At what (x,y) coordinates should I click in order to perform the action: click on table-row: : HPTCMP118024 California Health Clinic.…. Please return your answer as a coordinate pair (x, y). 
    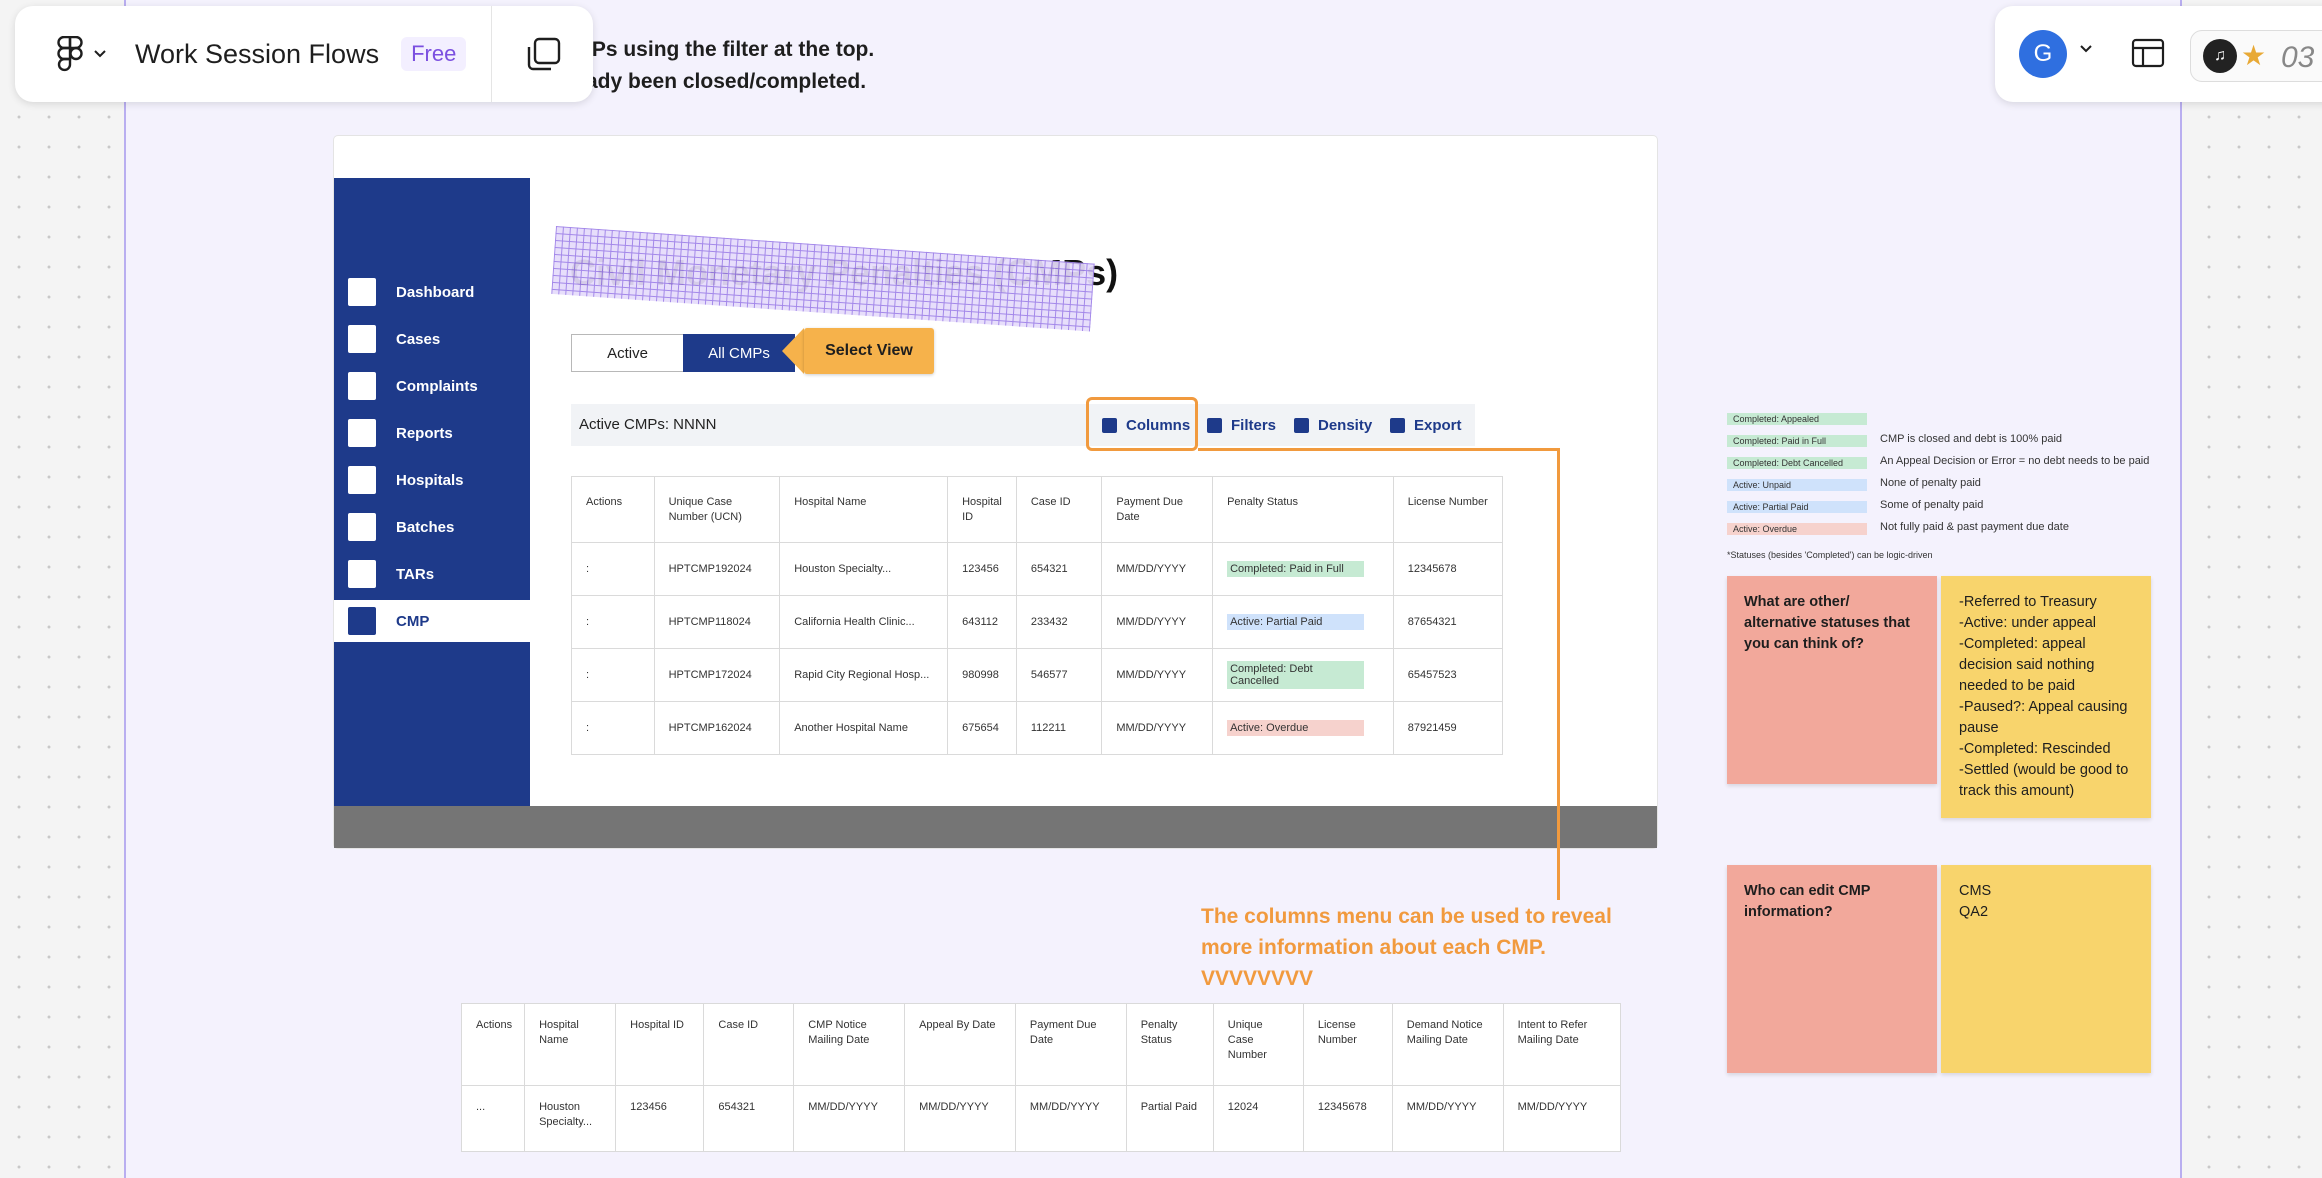
    Looking at the image, I should click on (1037, 622).